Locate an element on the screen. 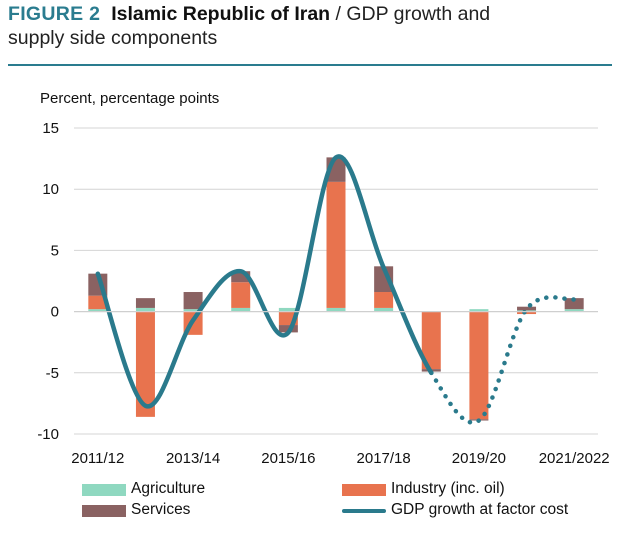  title-rule is located at coordinates (310, 65).